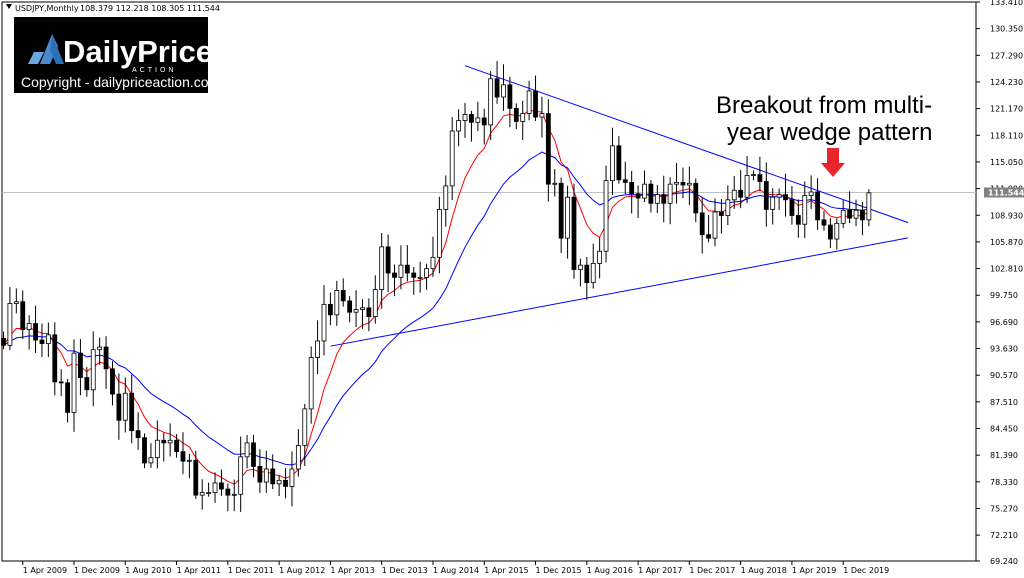 The width and height of the screenshot is (1024, 578). What do you see at coordinates (46, 49) in the screenshot?
I see `logo-mark-icon` at bounding box center [46, 49].